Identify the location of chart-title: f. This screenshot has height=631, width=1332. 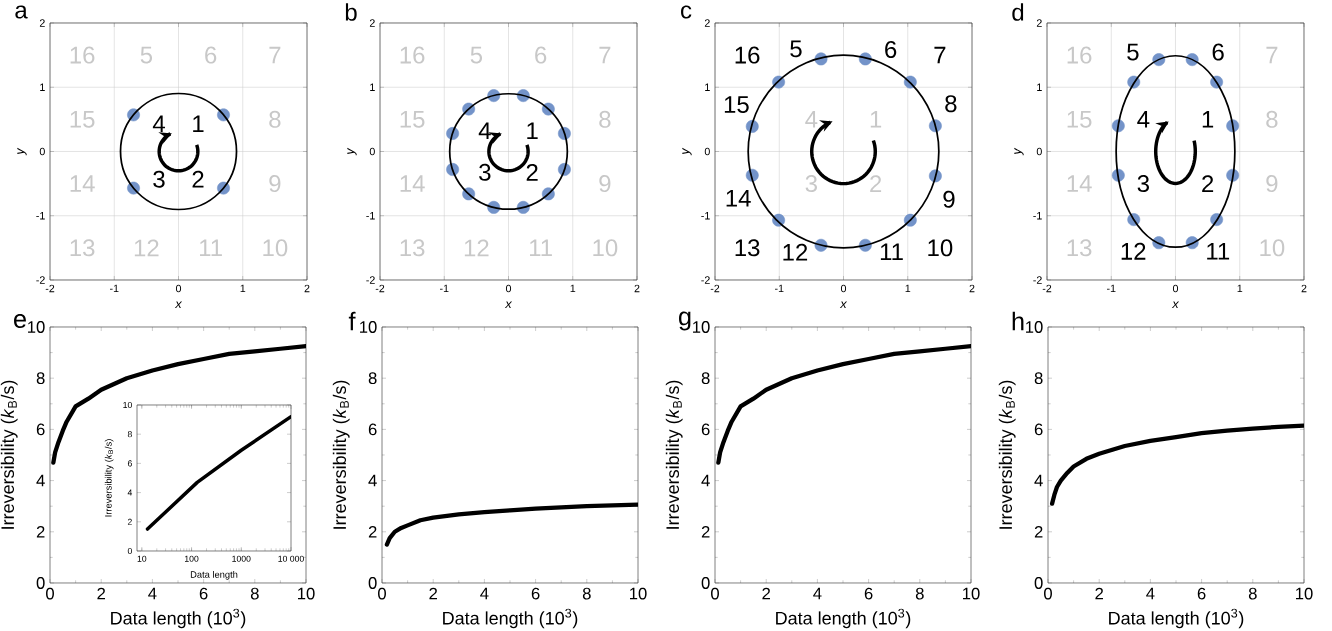
(352, 321).